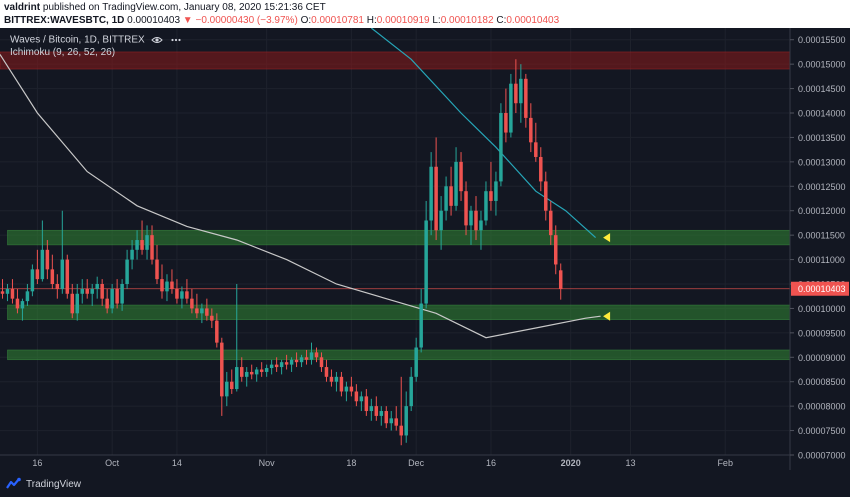 The height and width of the screenshot is (497, 850). I want to click on time-tick-label: 14, so click(177, 463).